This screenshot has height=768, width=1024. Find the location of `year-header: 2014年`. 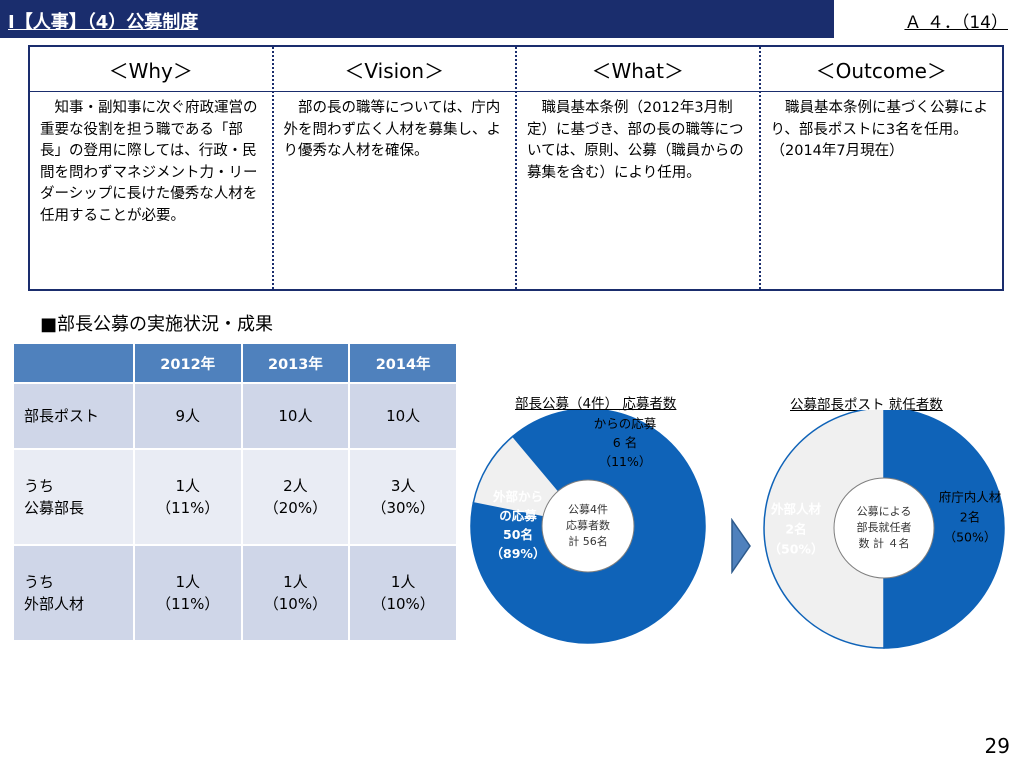

year-header: 2014年 is located at coordinates (403, 363).